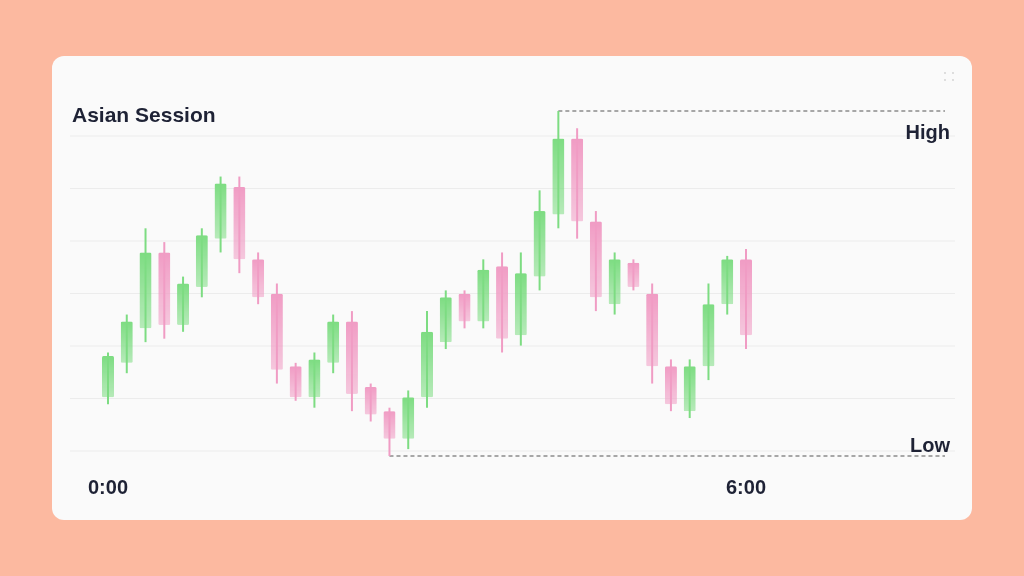 The image size is (1024, 576). What do you see at coordinates (144, 114) in the screenshot?
I see `chart-title: Asian Session` at bounding box center [144, 114].